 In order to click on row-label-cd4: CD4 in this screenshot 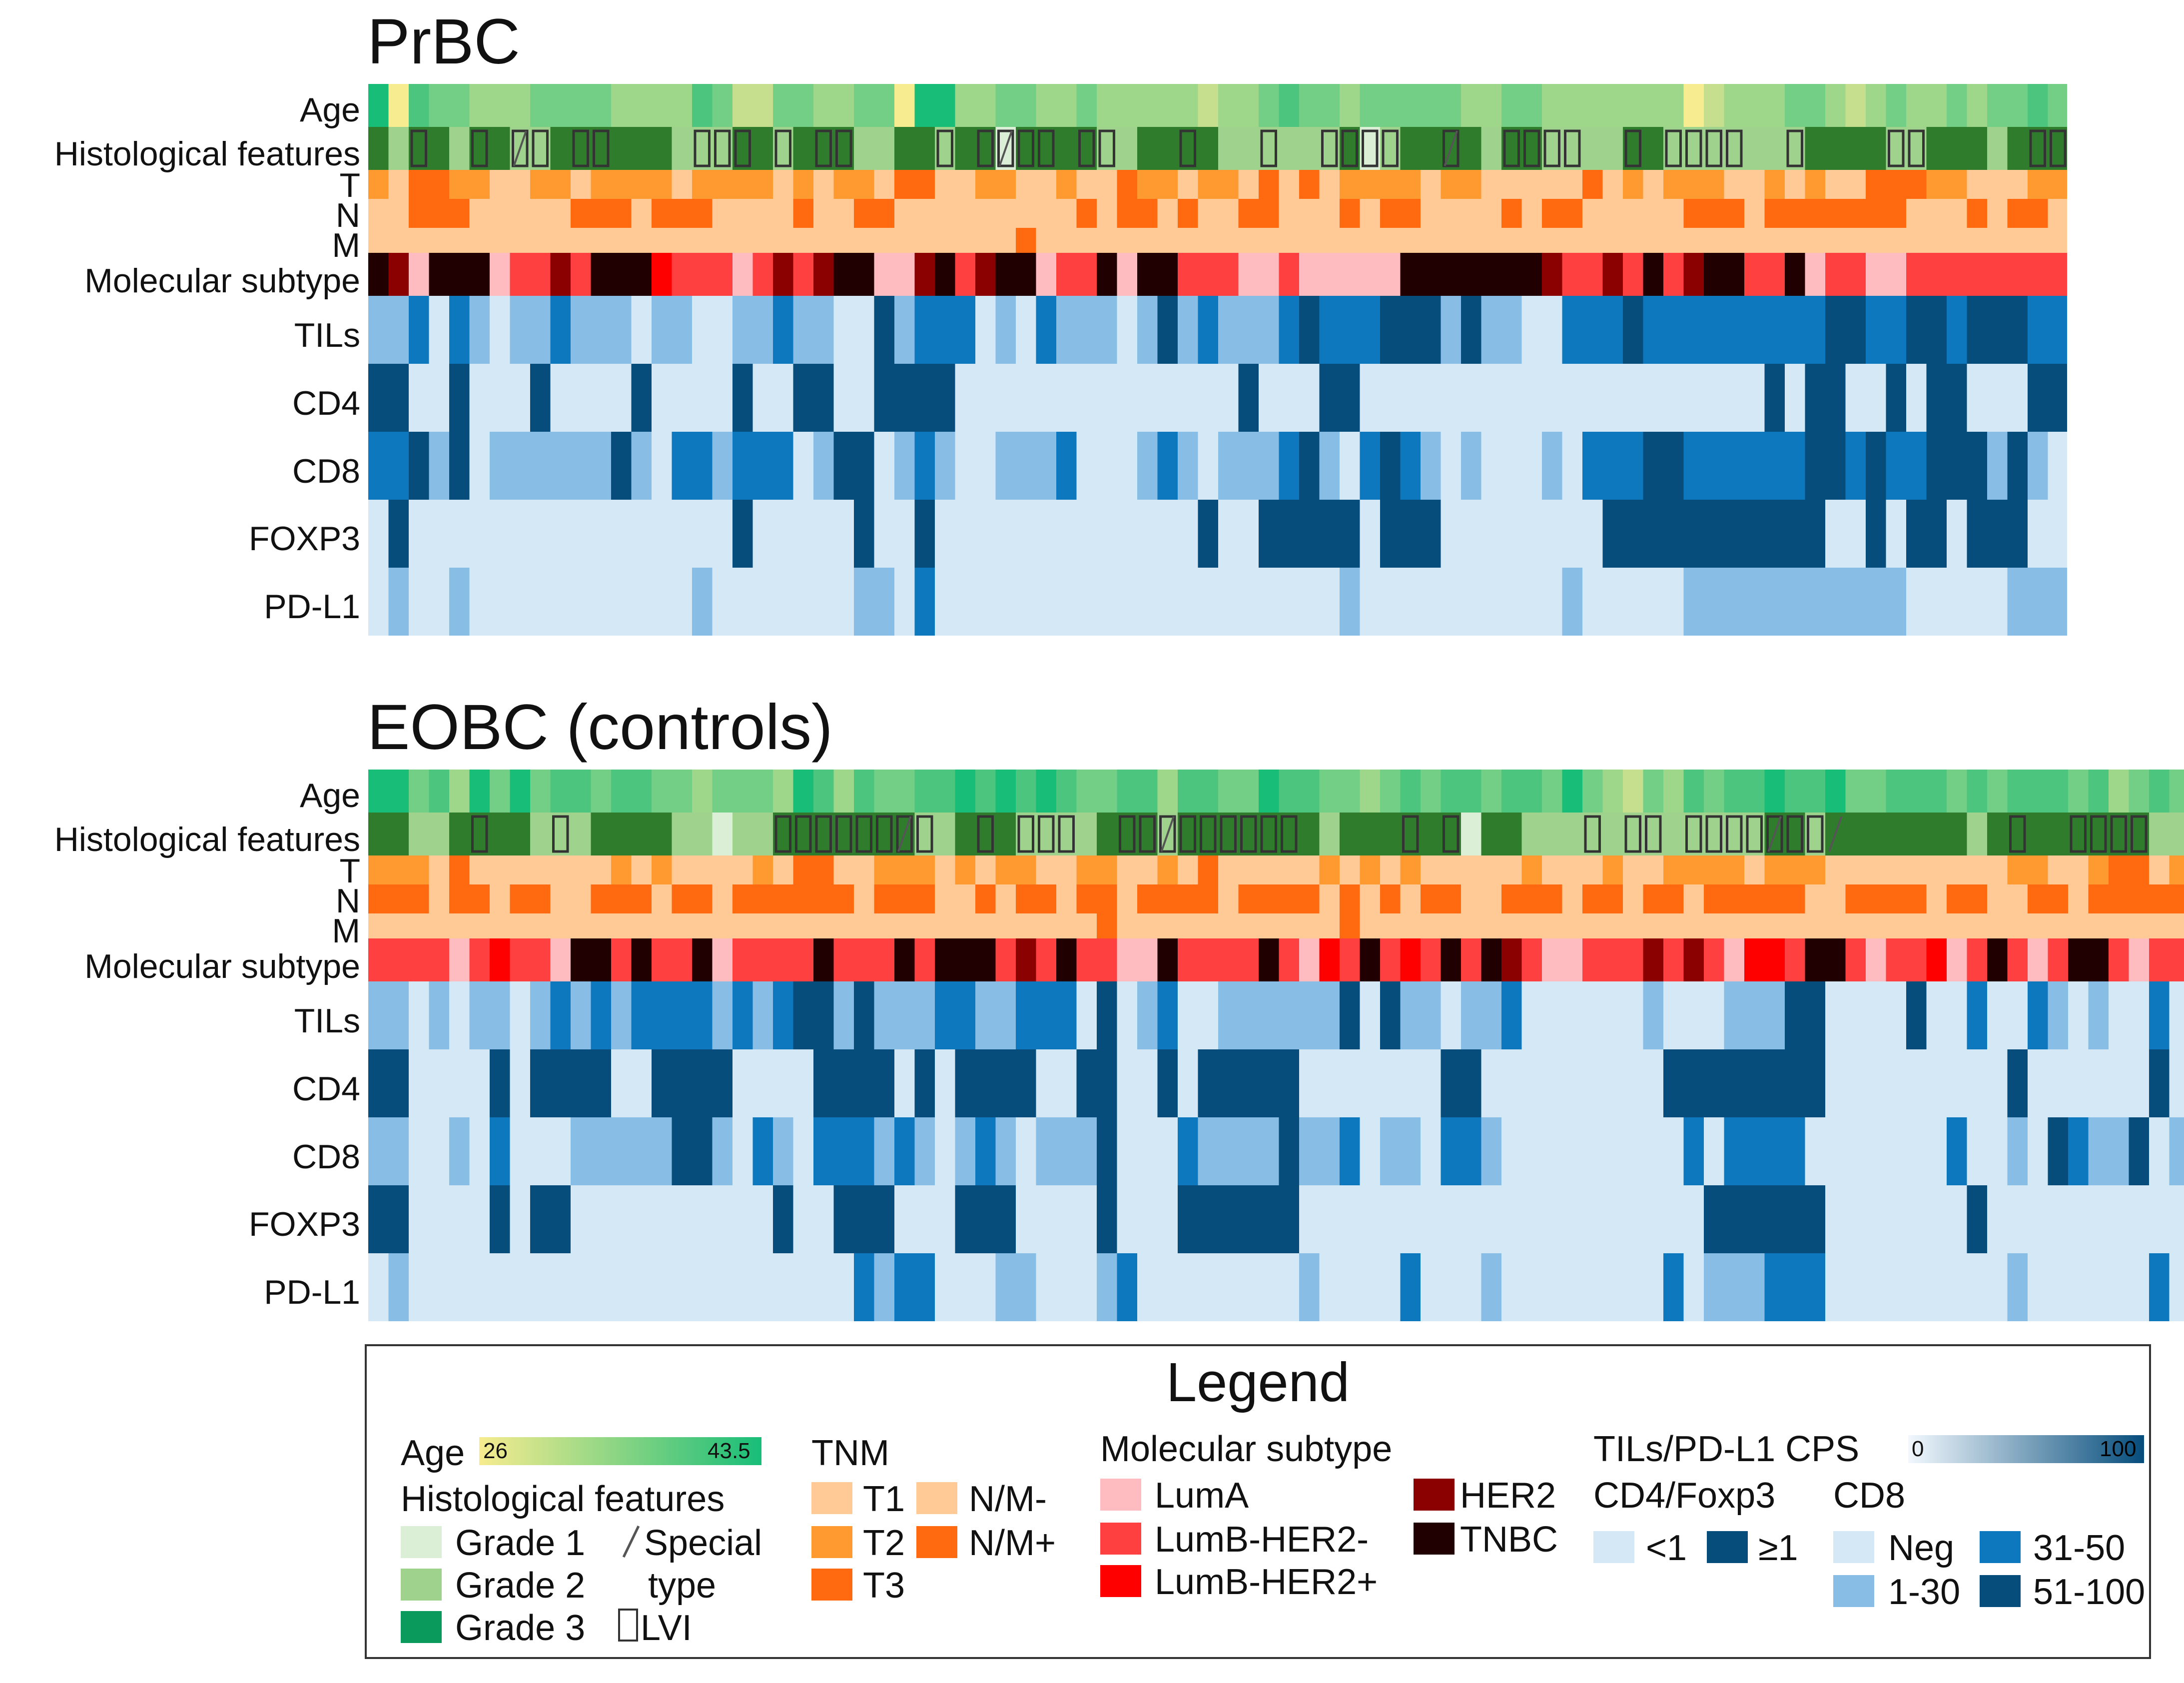, I will do `click(326, 1089)`.